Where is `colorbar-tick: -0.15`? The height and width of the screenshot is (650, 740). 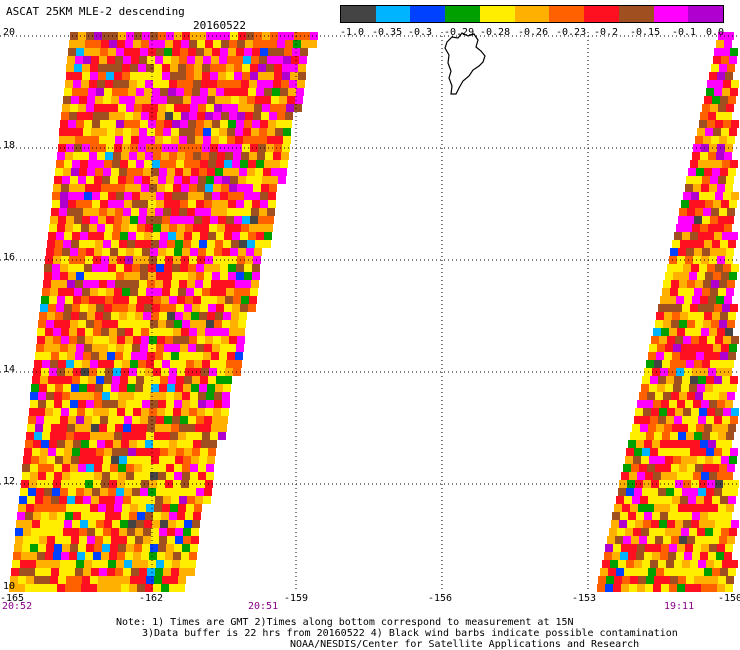 colorbar-tick: -0.15 is located at coordinates (645, 32).